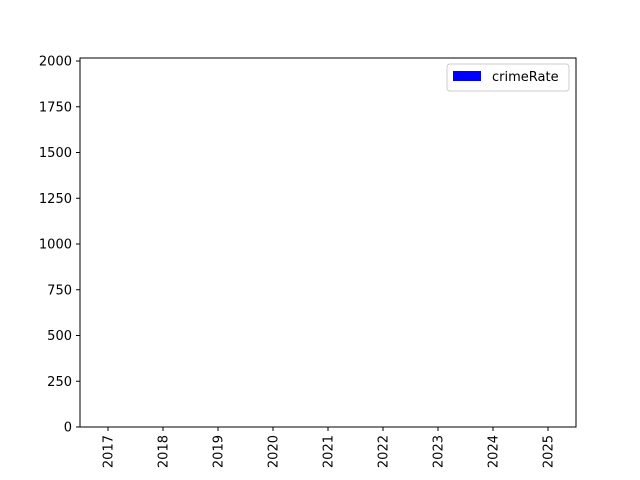 The image size is (640, 480). I want to click on y-axis: 0 250 500 750 1000 1250 1500 1750 2000, so click(59, 245).